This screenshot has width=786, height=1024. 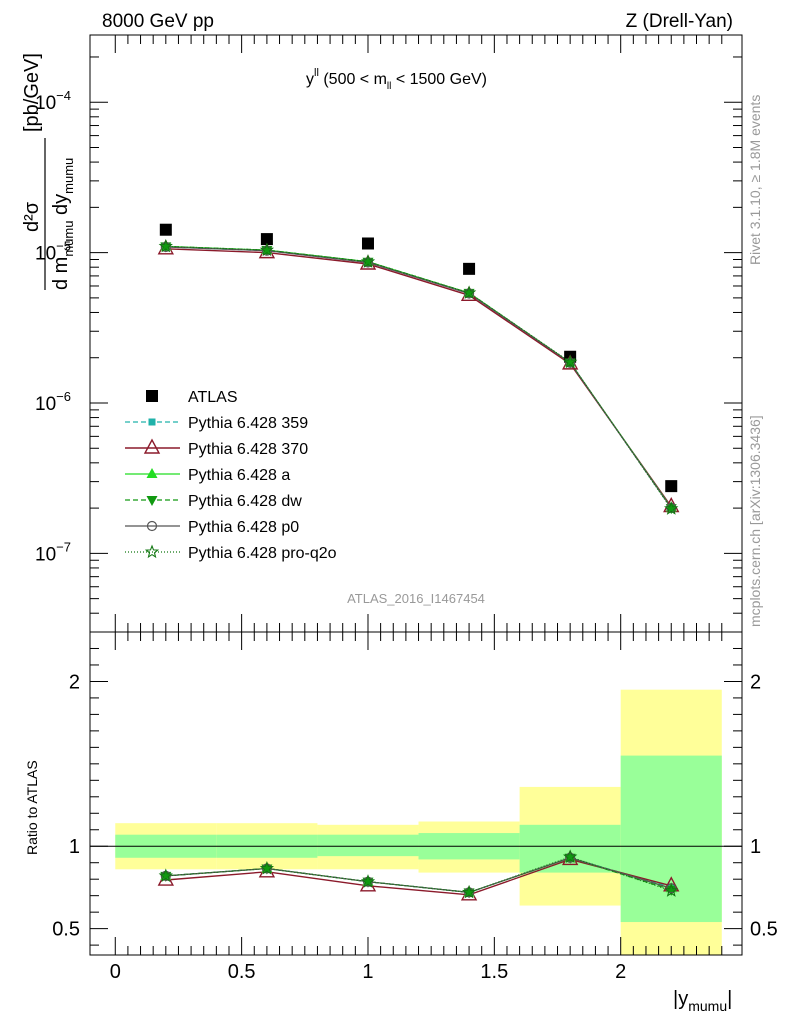 I want to click on ratio-x-tick-label: 1, so click(x=367, y=972).